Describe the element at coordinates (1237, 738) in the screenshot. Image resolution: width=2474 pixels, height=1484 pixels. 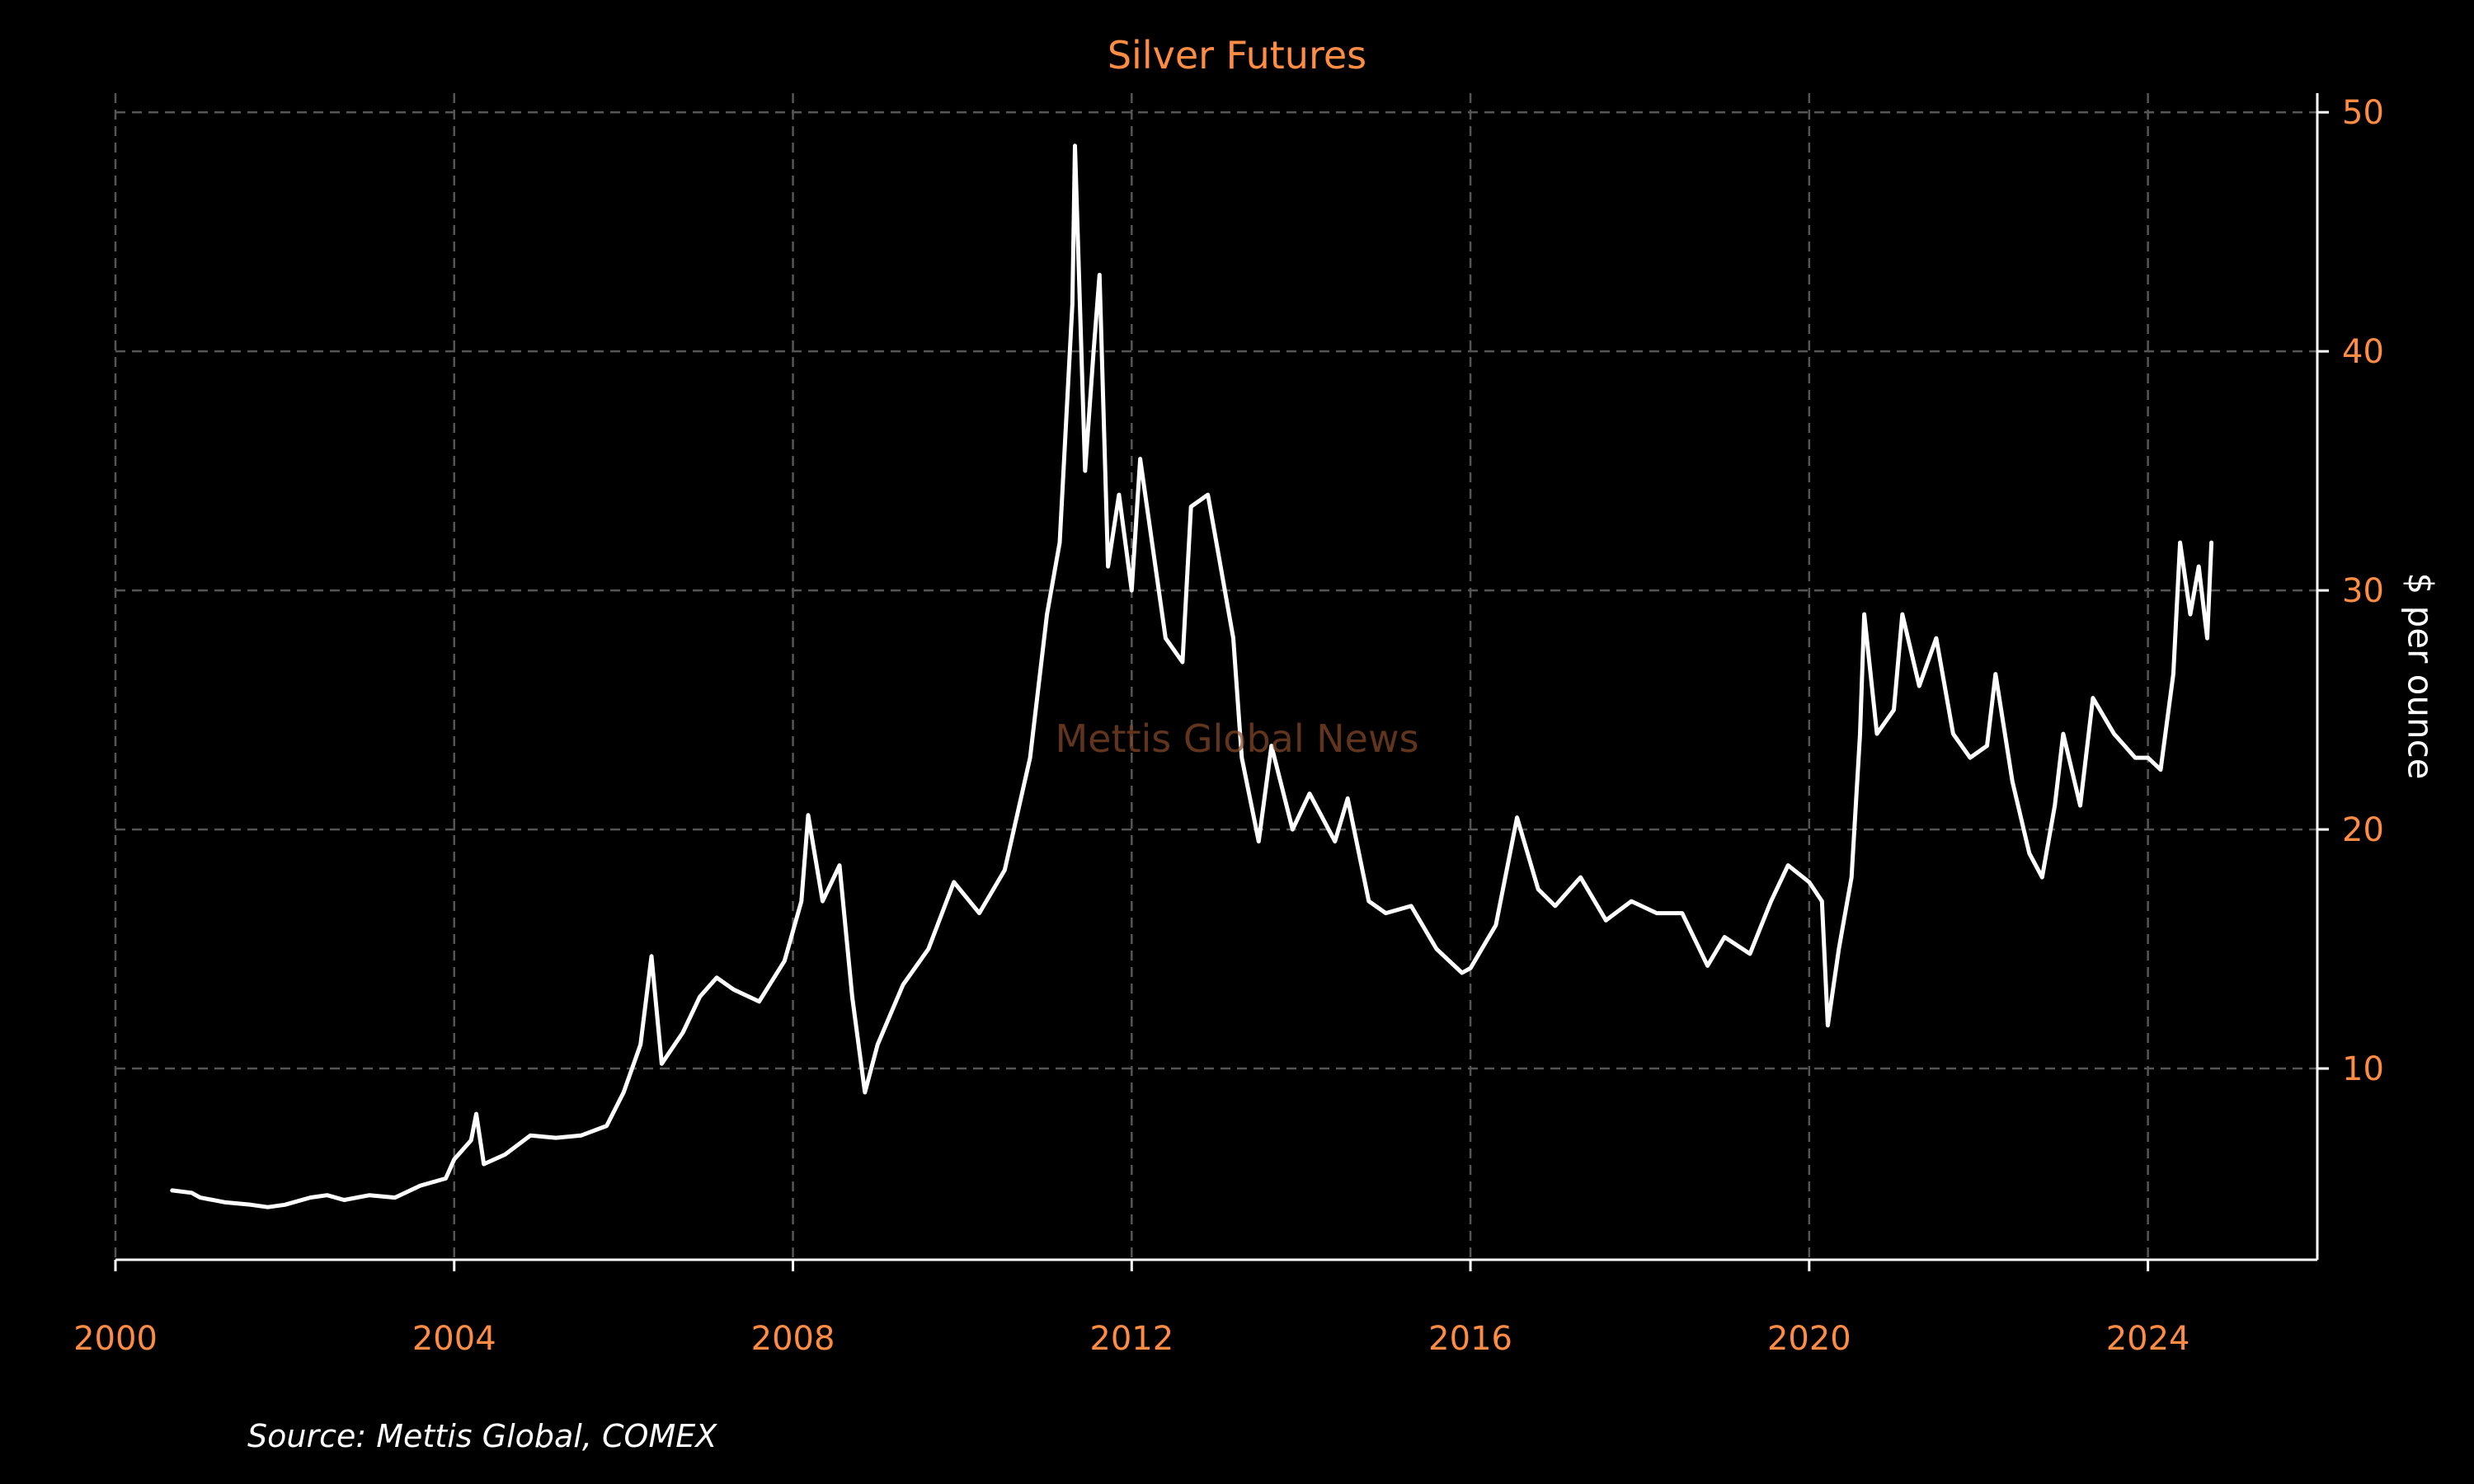
I see `watermark: Mettis Global News` at that location.